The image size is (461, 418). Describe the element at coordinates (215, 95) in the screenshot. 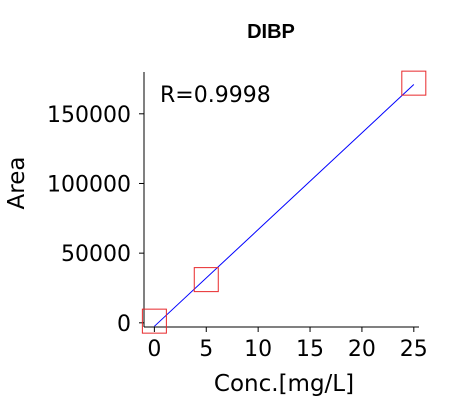

I see `correlation-annotation: R=0.9998` at that location.